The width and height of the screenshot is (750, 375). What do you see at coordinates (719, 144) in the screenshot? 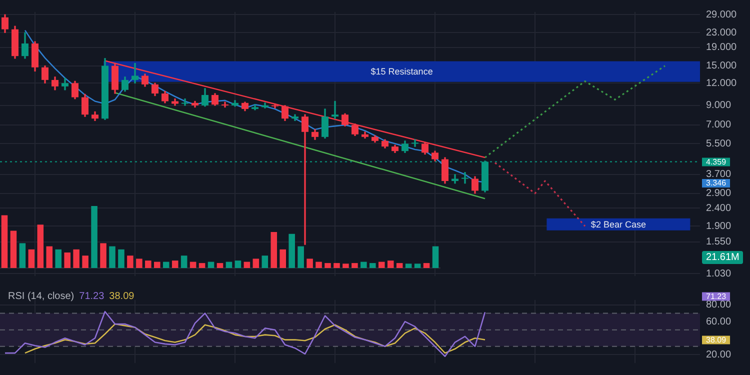
I see `y-tick-label: 5.500` at bounding box center [719, 144].